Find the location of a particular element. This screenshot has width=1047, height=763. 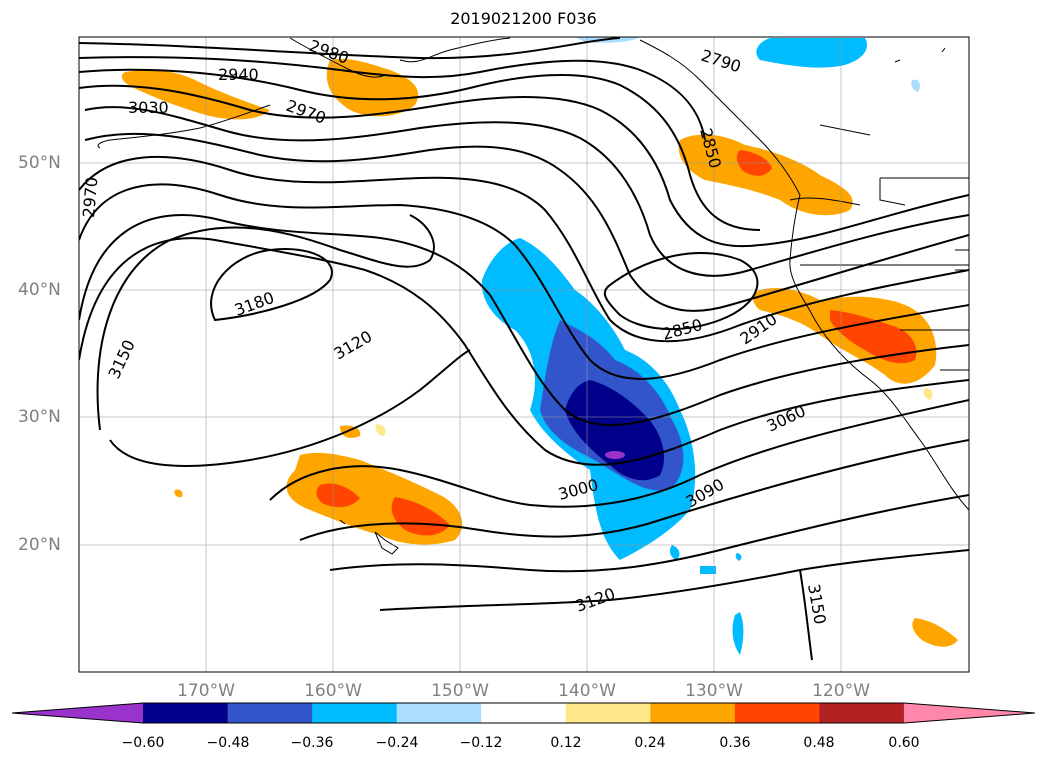

colorbar-tick-label: −0.48 is located at coordinates (228, 743).